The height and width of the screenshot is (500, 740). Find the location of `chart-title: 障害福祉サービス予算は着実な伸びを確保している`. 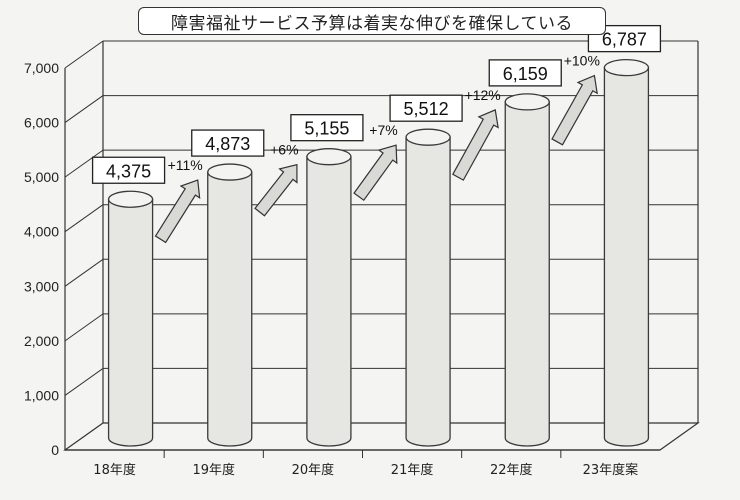

chart-title: 障害福祉サービス予算は着実な伸びを確保している is located at coordinates (372, 21).